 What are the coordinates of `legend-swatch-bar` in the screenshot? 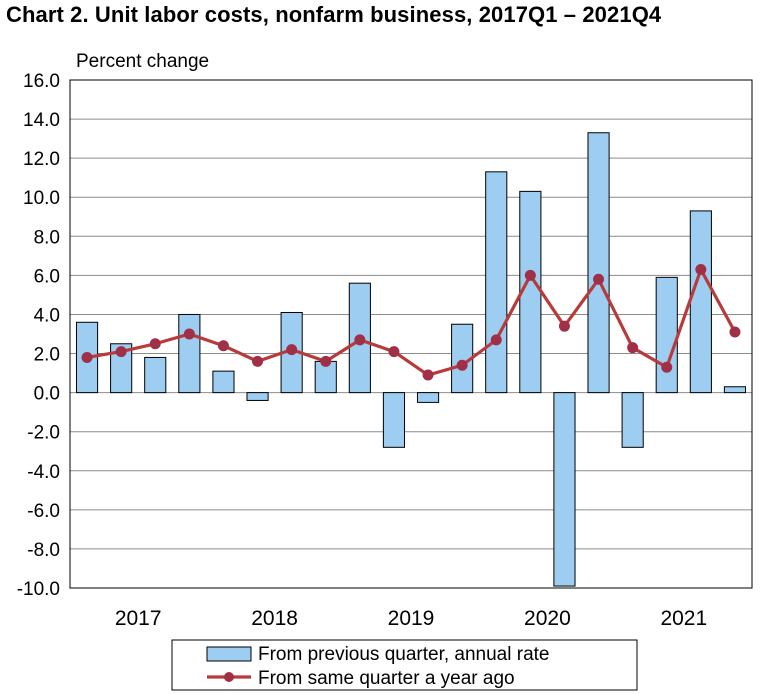 It's located at (229, 654).